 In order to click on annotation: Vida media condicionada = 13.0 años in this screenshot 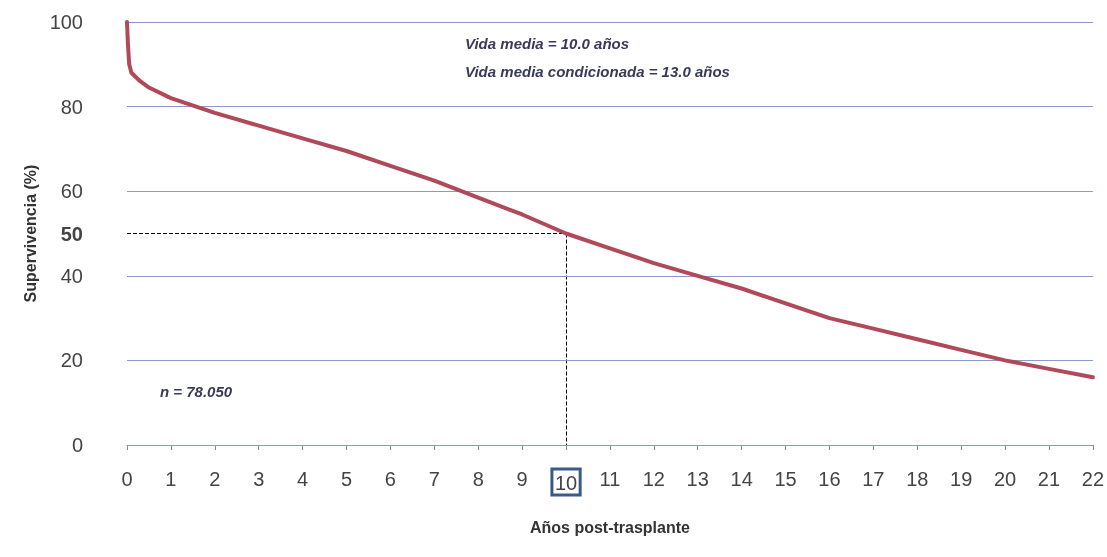, I will do `click(597, 71)`.